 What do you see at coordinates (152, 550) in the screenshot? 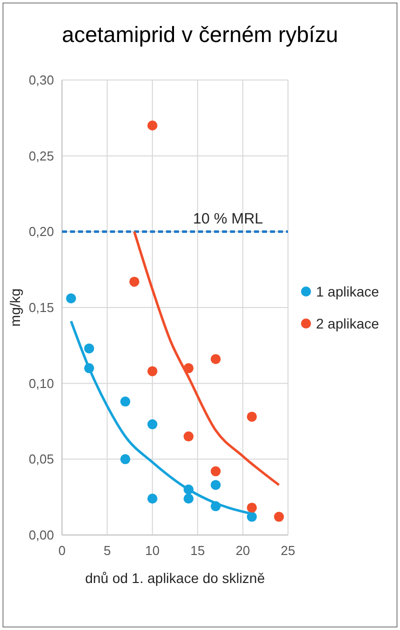
I see `x-tick-label: 10` at bounding box center [152, 550].